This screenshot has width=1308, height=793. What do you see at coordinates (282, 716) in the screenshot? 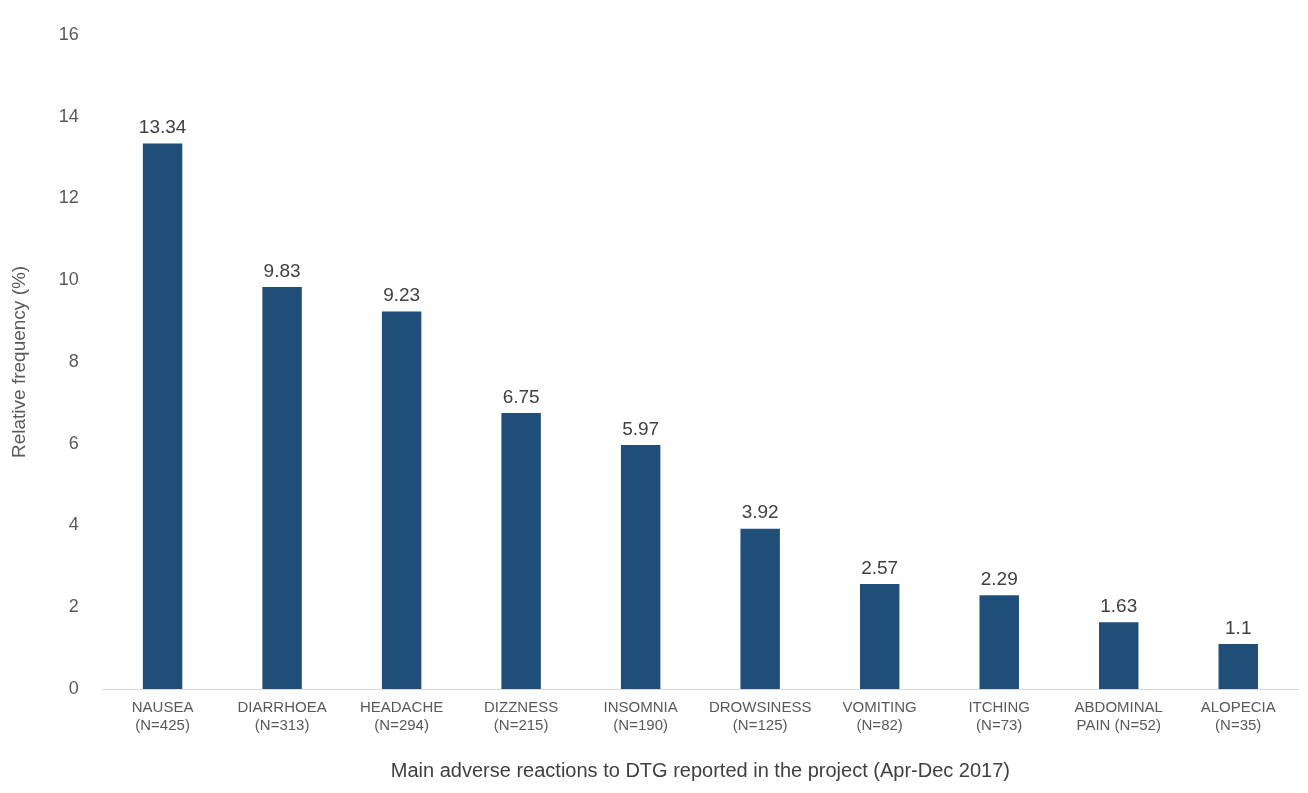
I see `x-tick-label: DIARRHOEA (N=313)` at bounding box center [282, 716].